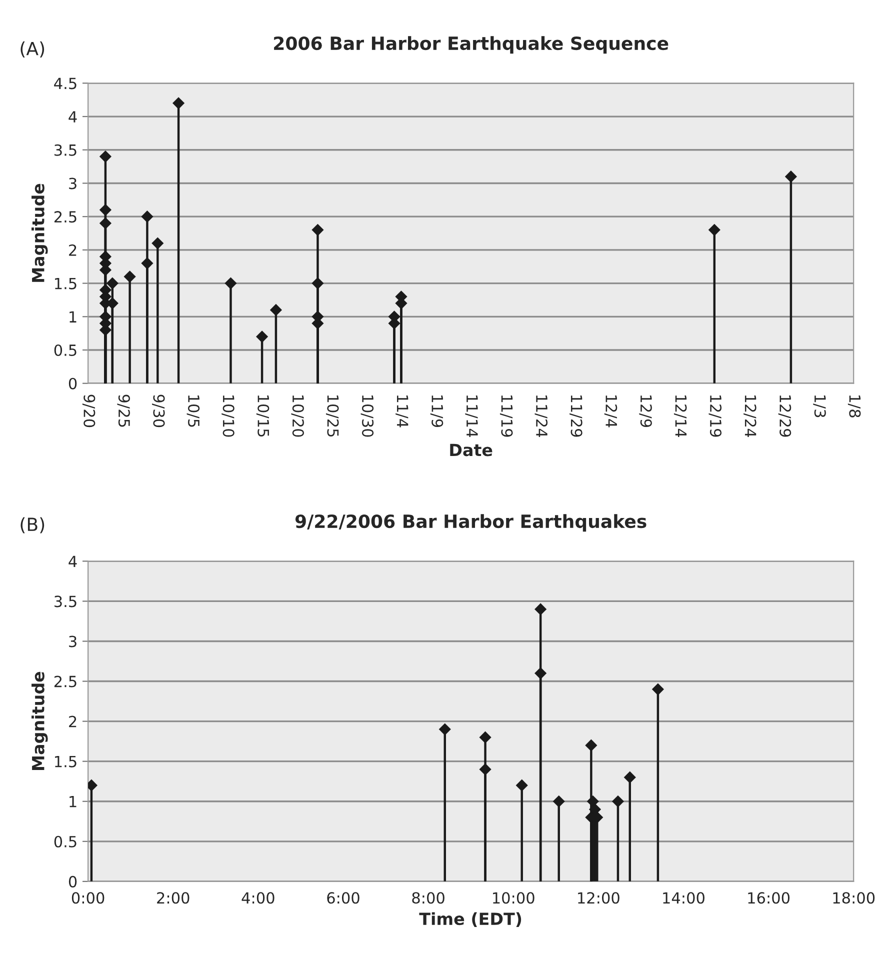 This screenshot has height=956, width=885. What do you see at coordinates (750, 416) in the screenshot?
I see `x-tick-label: 12/24` at bounding box center [750, 416].